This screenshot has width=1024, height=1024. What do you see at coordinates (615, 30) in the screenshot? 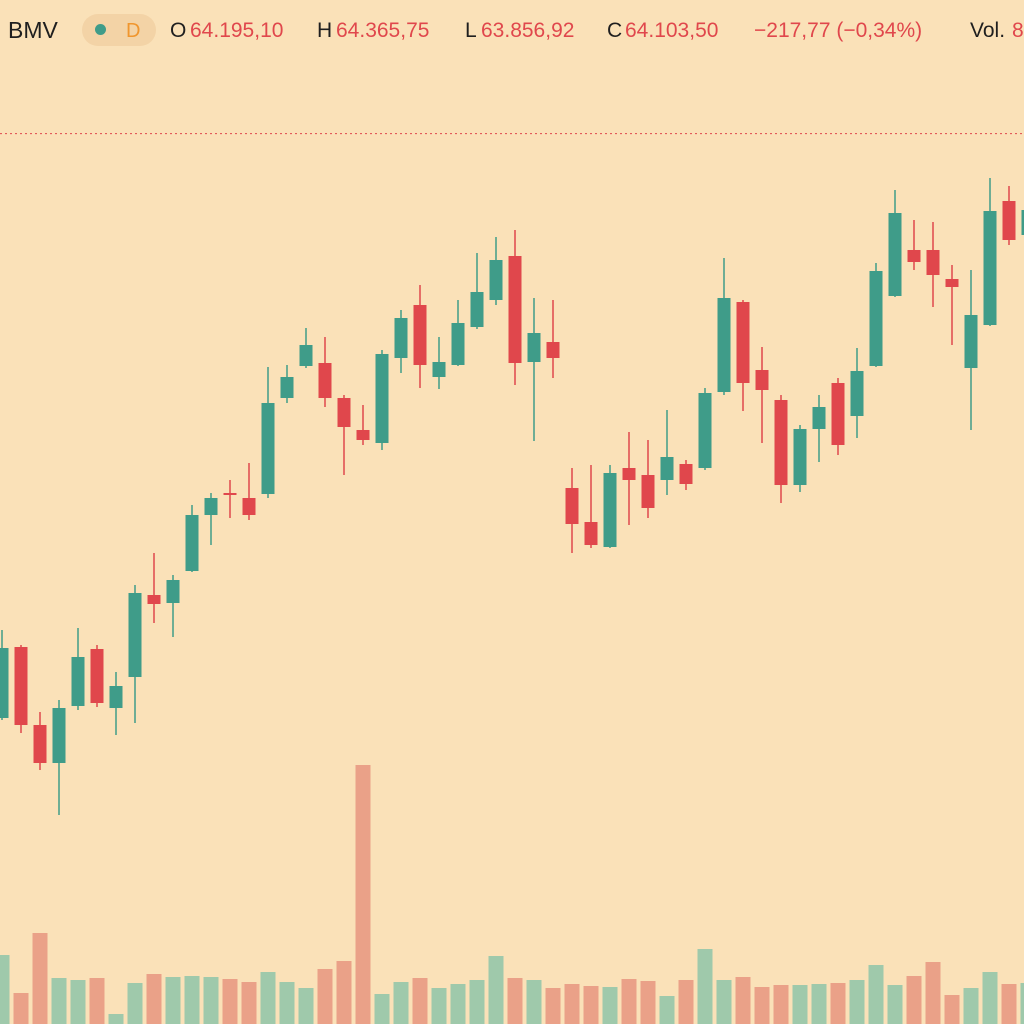
I see `close-label: C` at bounding box center [615, 30].